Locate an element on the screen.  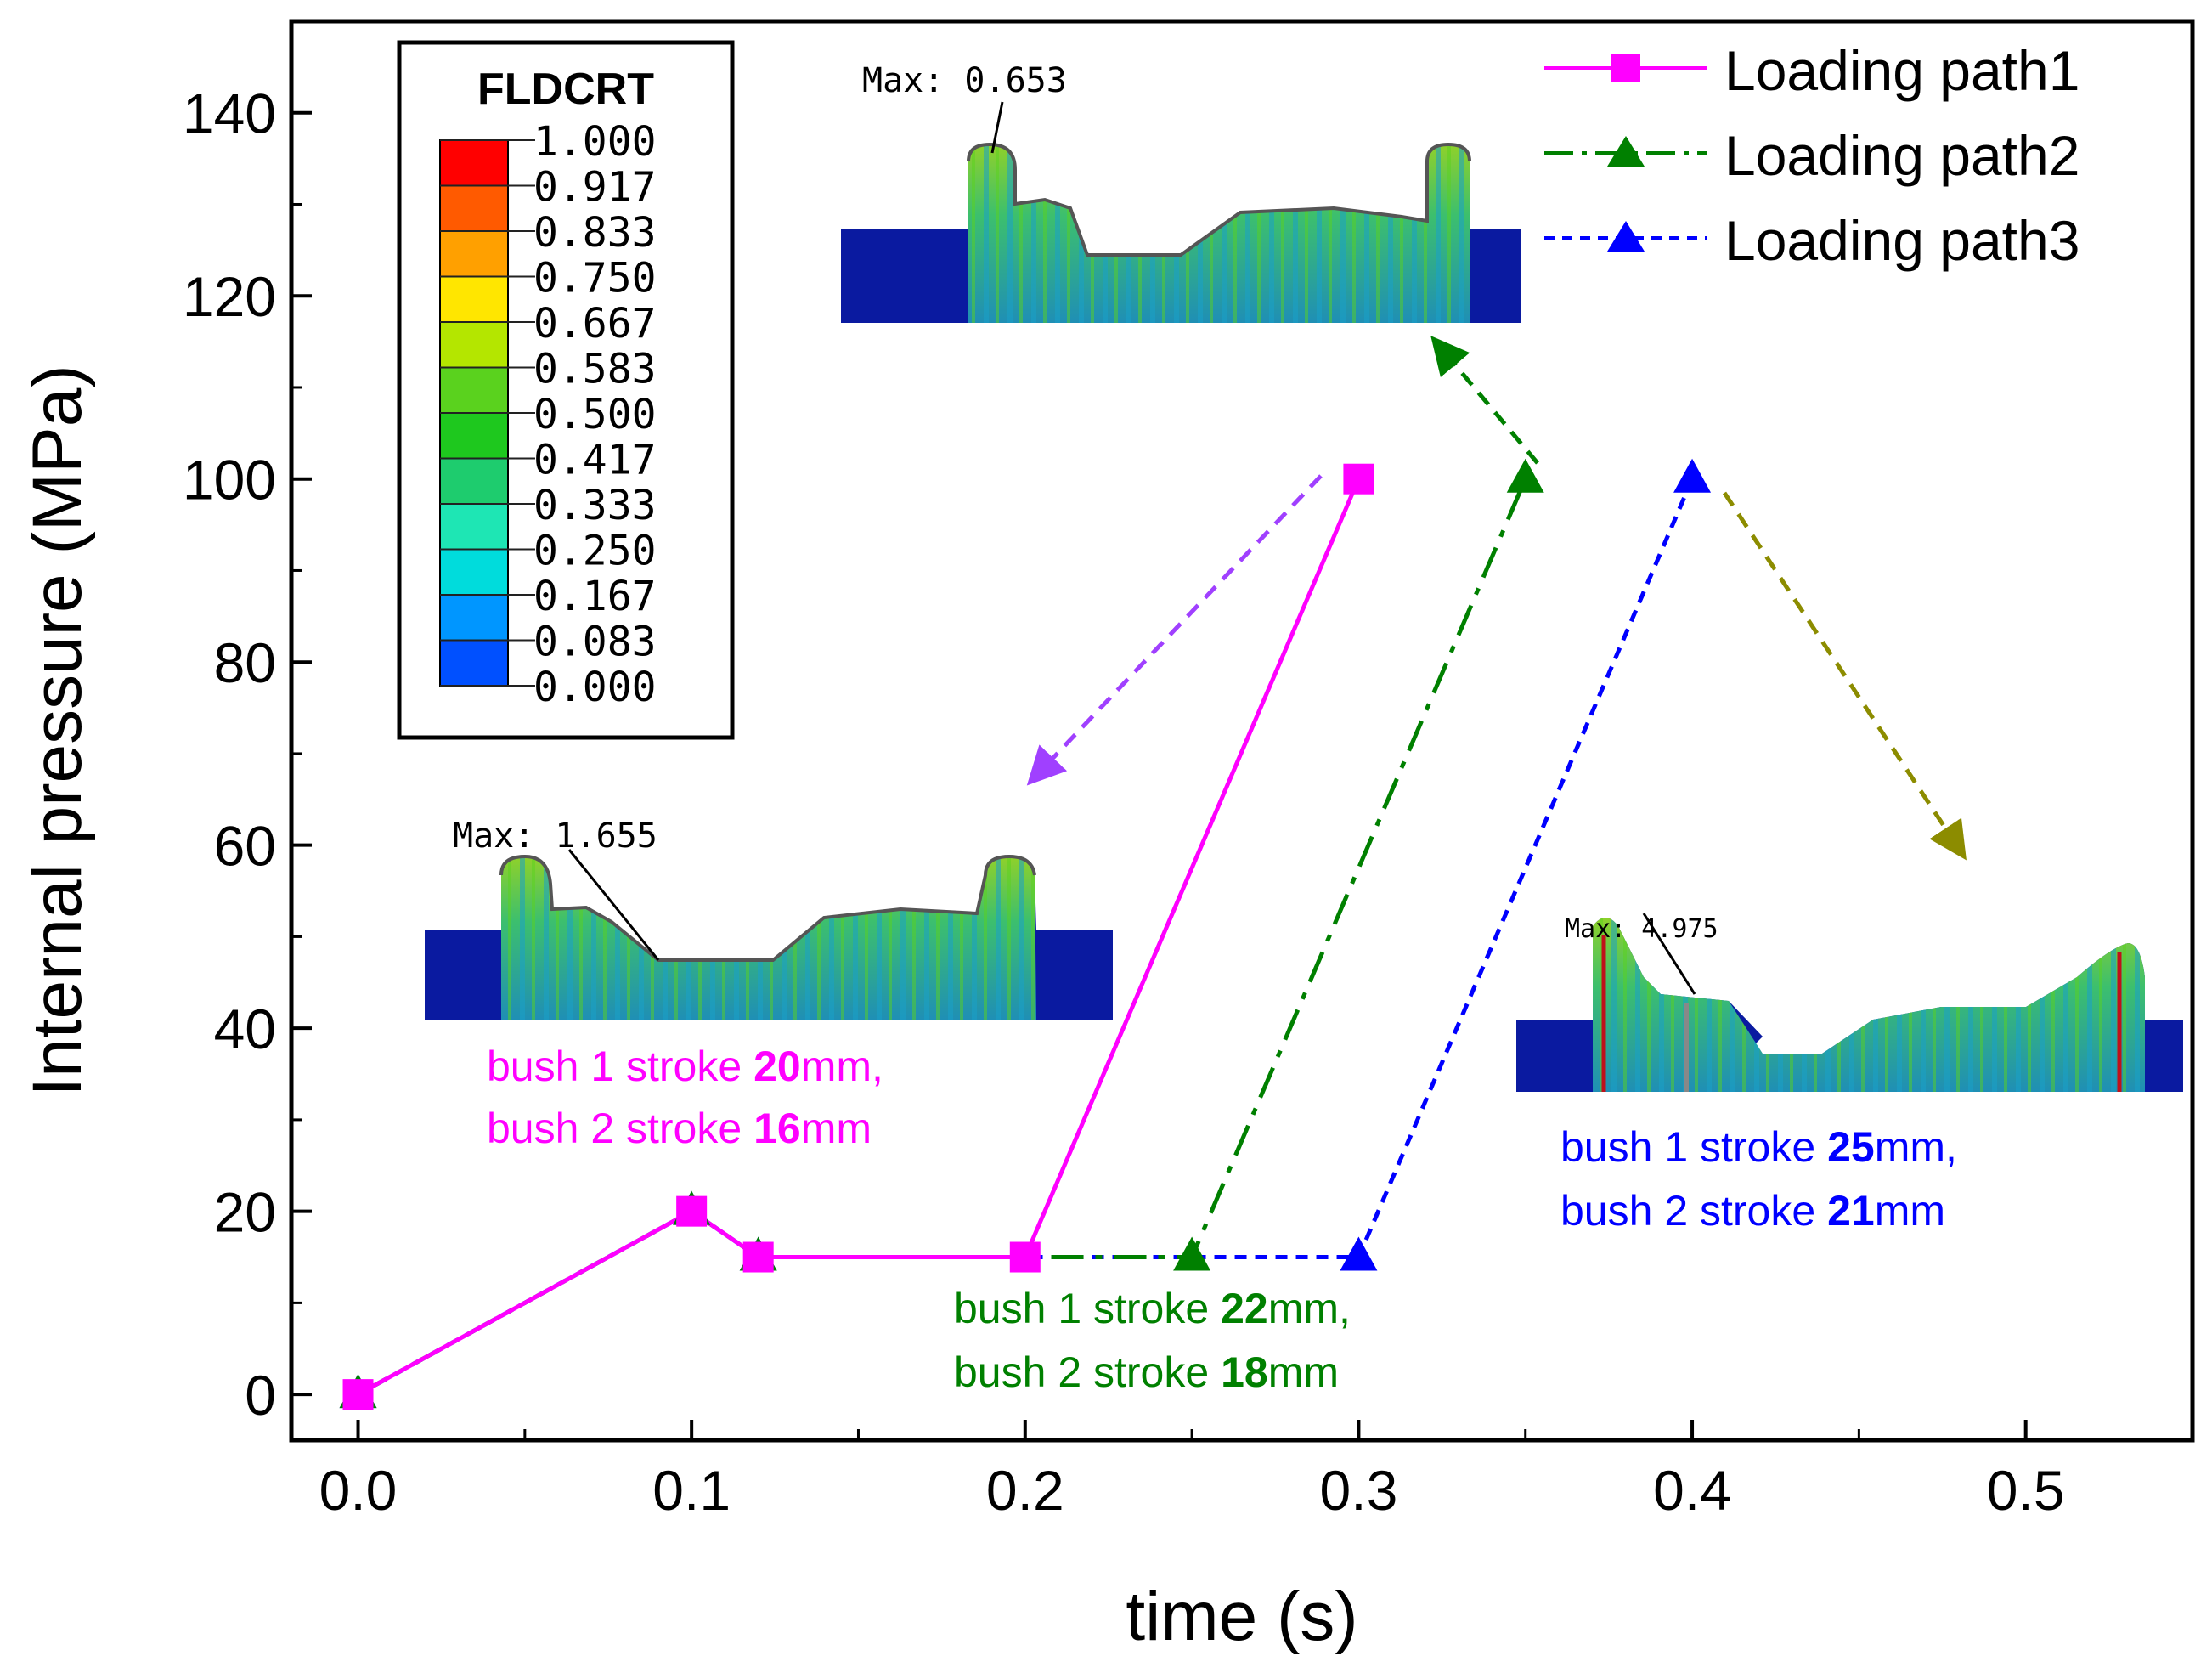
colorbar-label: 0.917 is located at coordinates (595, 188).